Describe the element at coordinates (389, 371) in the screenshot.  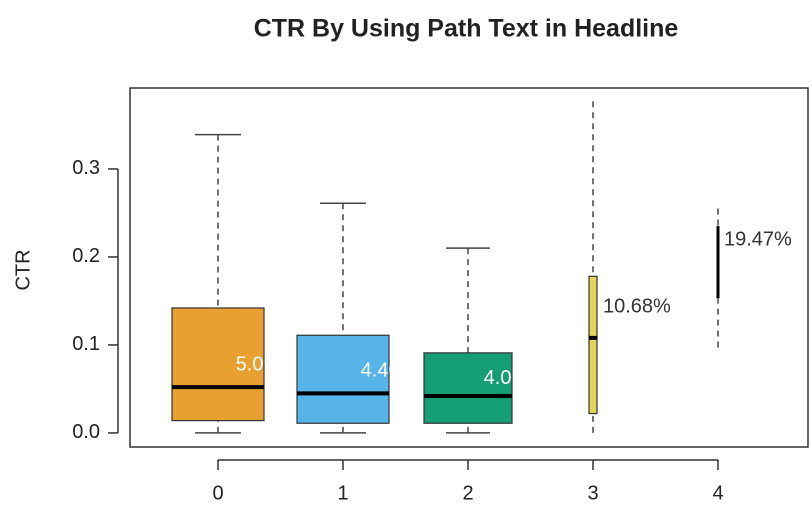
I see `value-label: 4.40%` at that location.